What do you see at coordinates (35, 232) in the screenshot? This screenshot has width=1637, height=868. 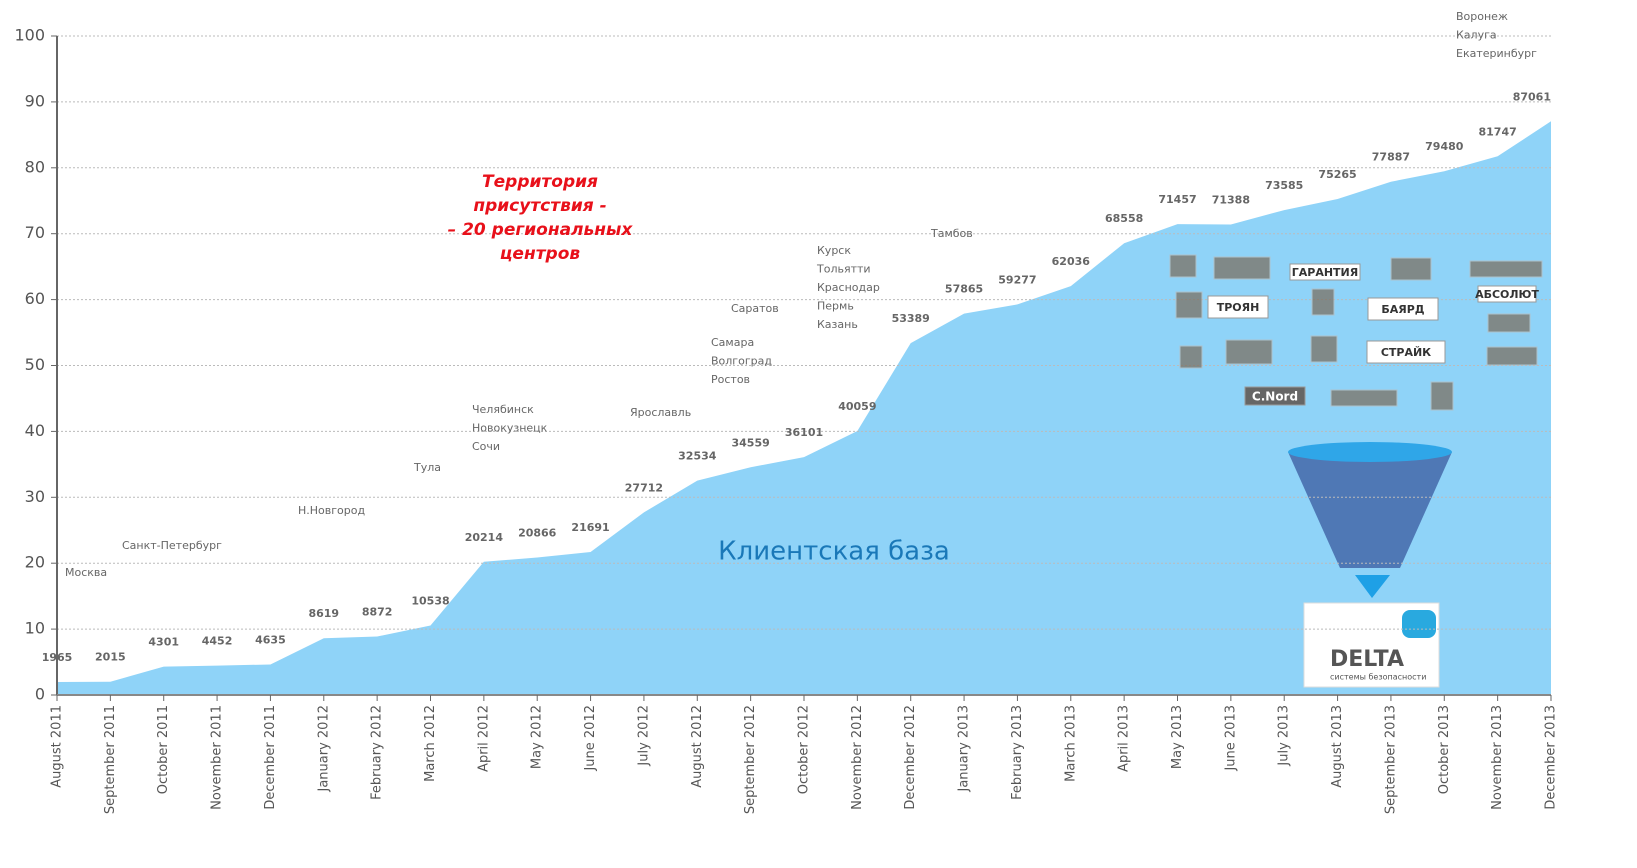 I see `y-tick-label: 70` at bounding box center [35, 232].